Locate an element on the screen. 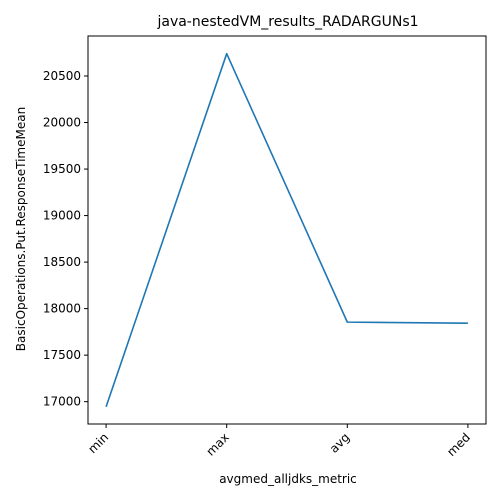  y-axis-label: BasicOperations.Put.ResponseTimeMean is located at coordinates (21, 229).